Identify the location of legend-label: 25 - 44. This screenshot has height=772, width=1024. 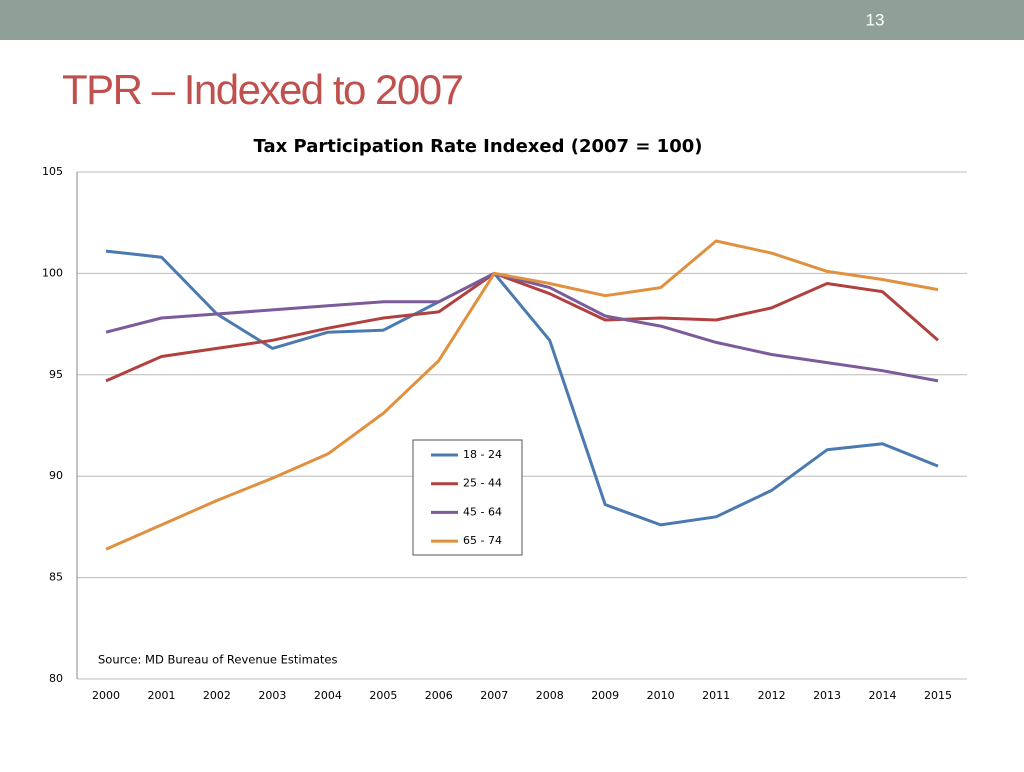
(482, 483).